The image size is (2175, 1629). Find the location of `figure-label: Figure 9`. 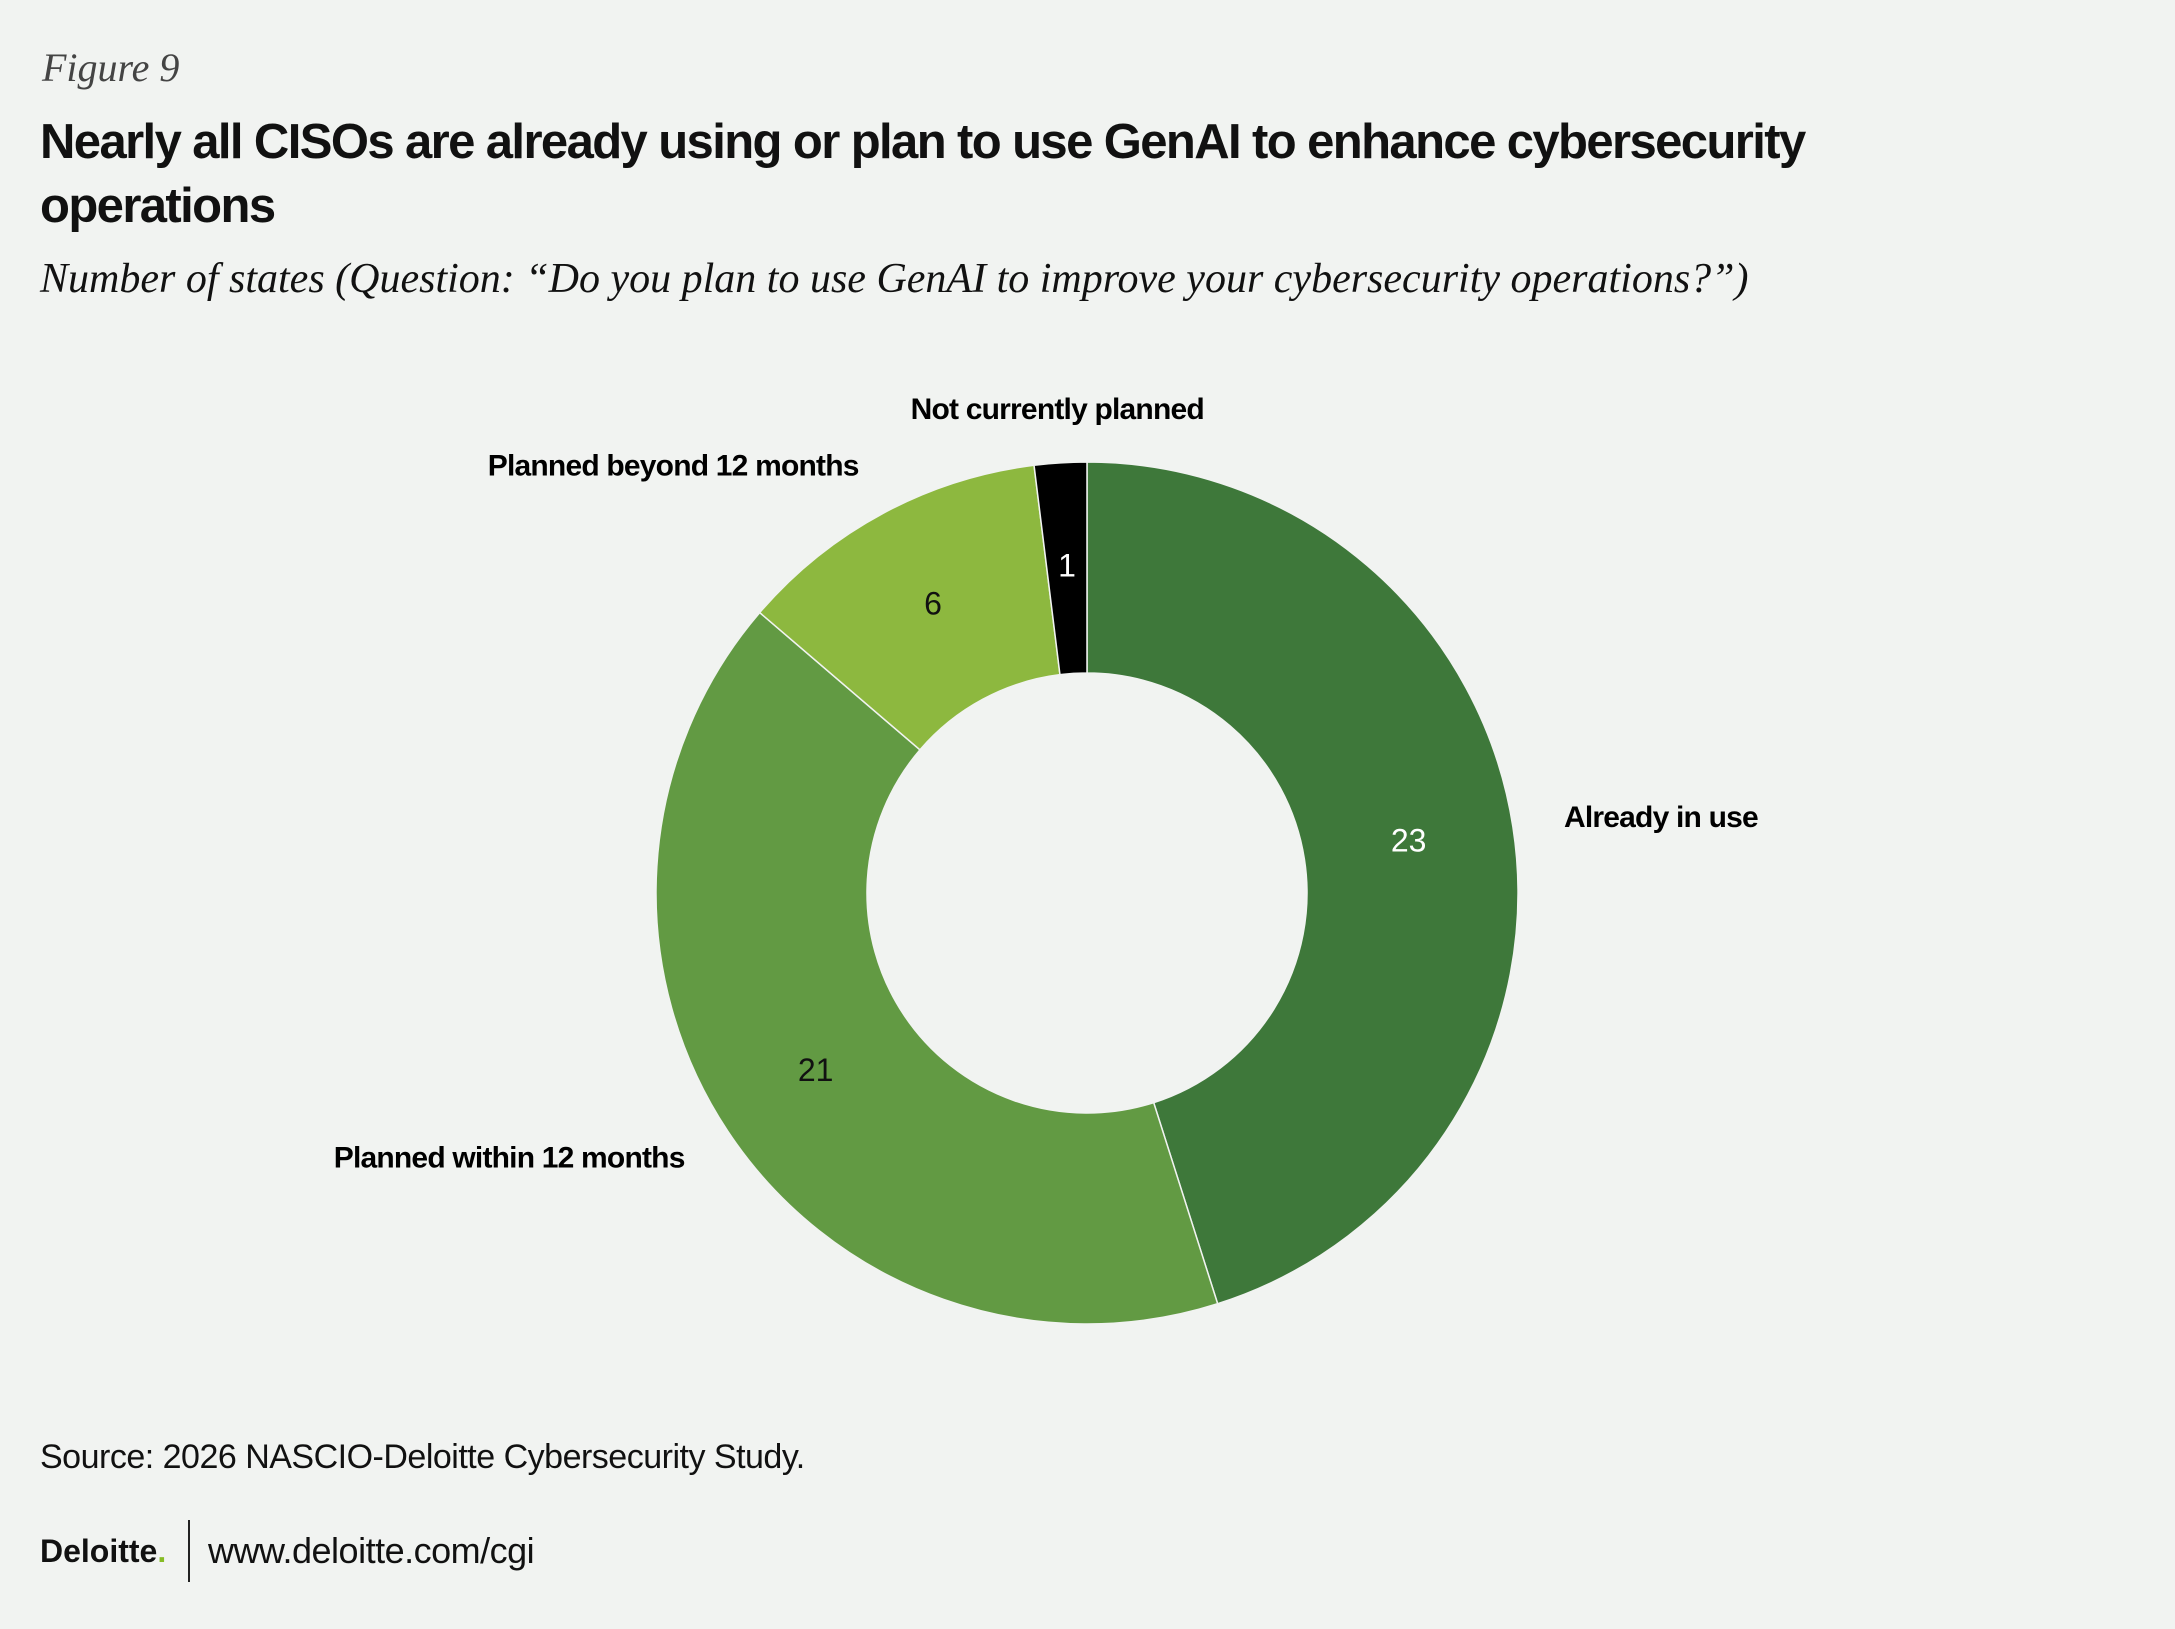

figure-label: Figure 9 is located at coordinates (111, 67).